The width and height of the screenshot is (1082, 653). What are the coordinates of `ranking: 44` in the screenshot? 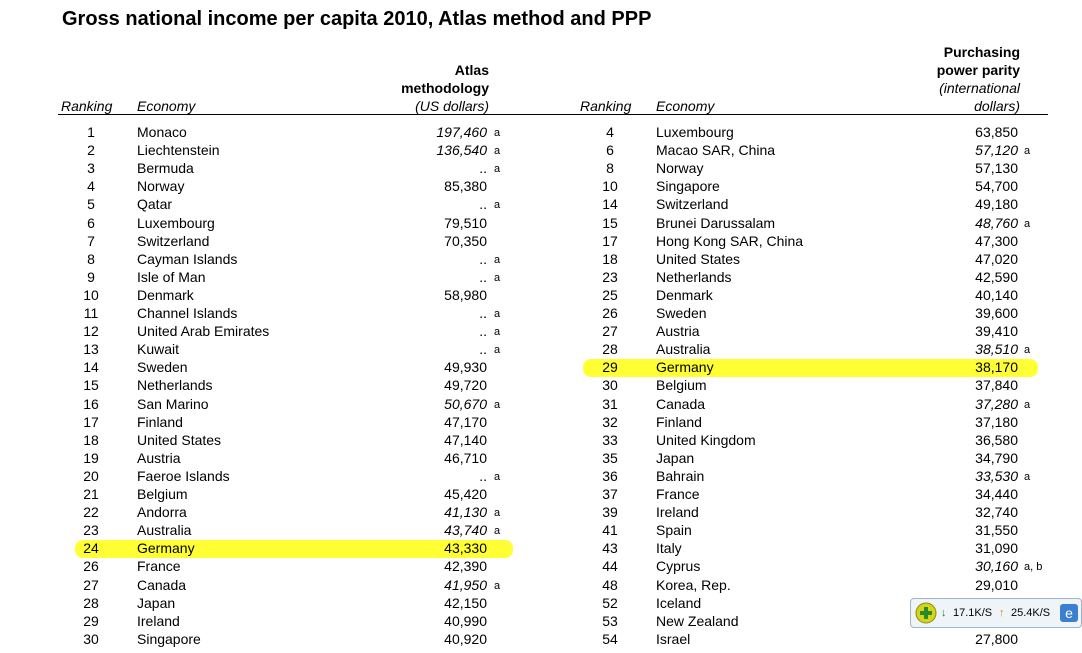 It's located at (610, 566).